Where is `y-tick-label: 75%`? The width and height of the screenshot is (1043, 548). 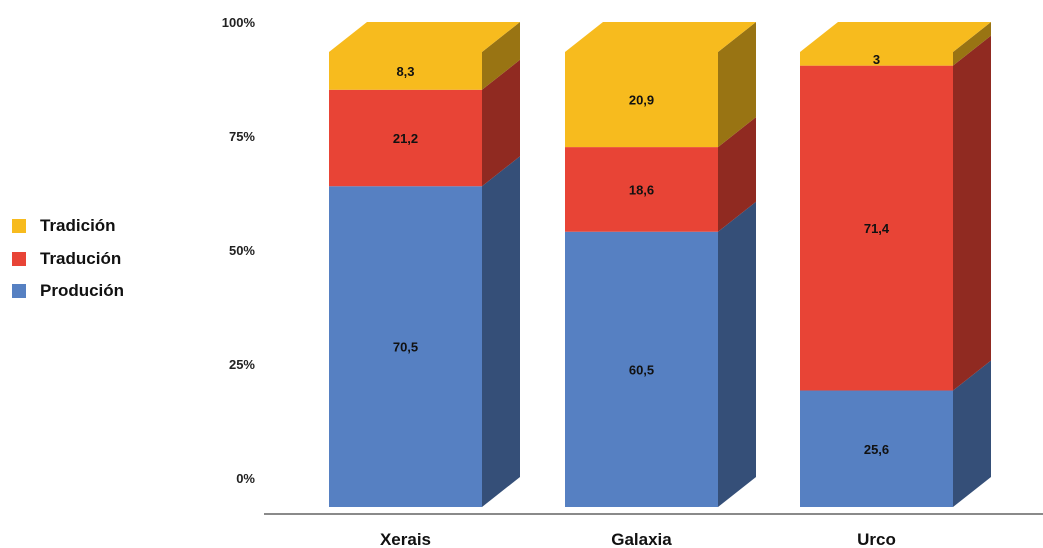
y-tick-label: 75% is located at coordinates (242, 136).